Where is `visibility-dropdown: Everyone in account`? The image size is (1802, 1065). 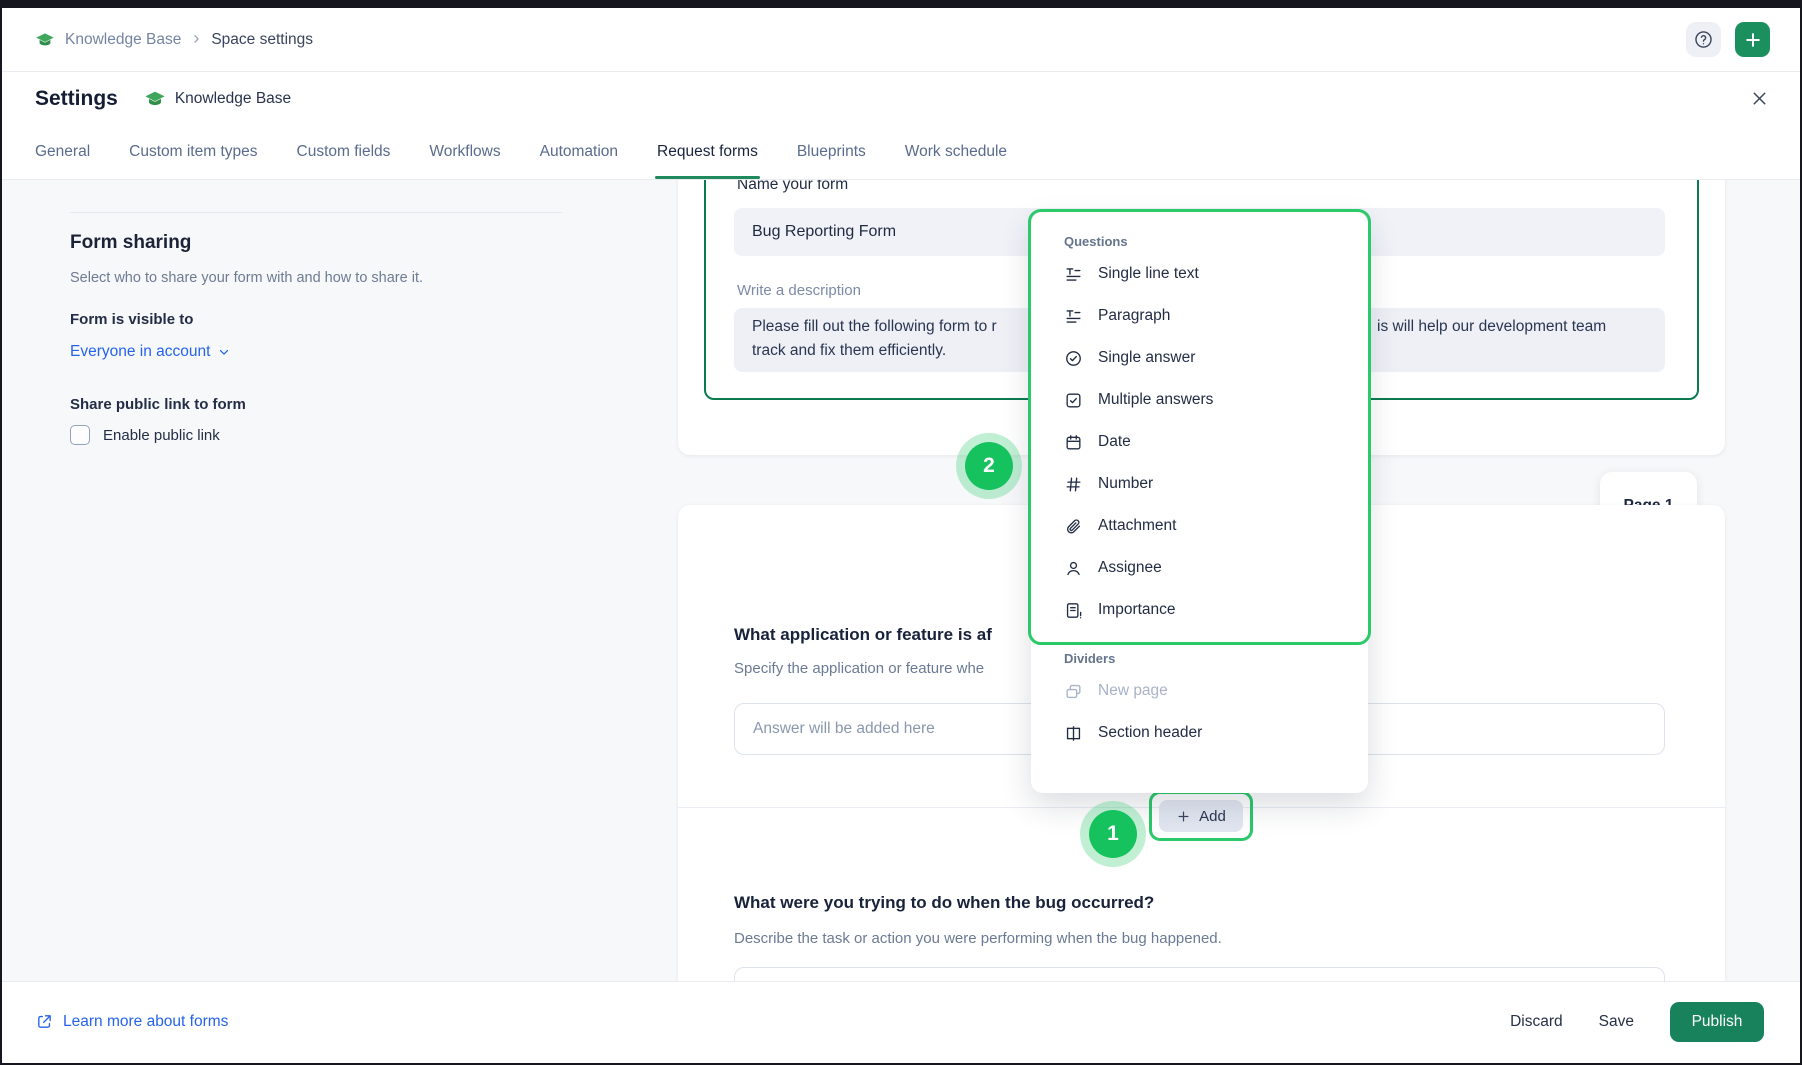 visibility-dropdown: Everyone in account is located at coordinates (150, 352).